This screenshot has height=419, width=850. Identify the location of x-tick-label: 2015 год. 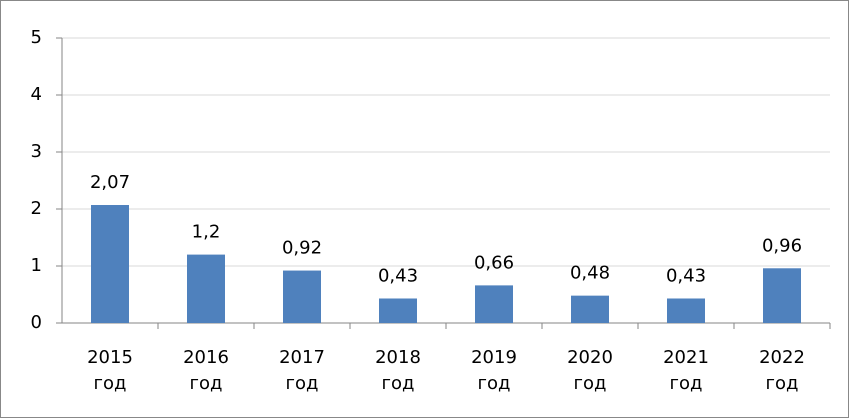
(110, 370).